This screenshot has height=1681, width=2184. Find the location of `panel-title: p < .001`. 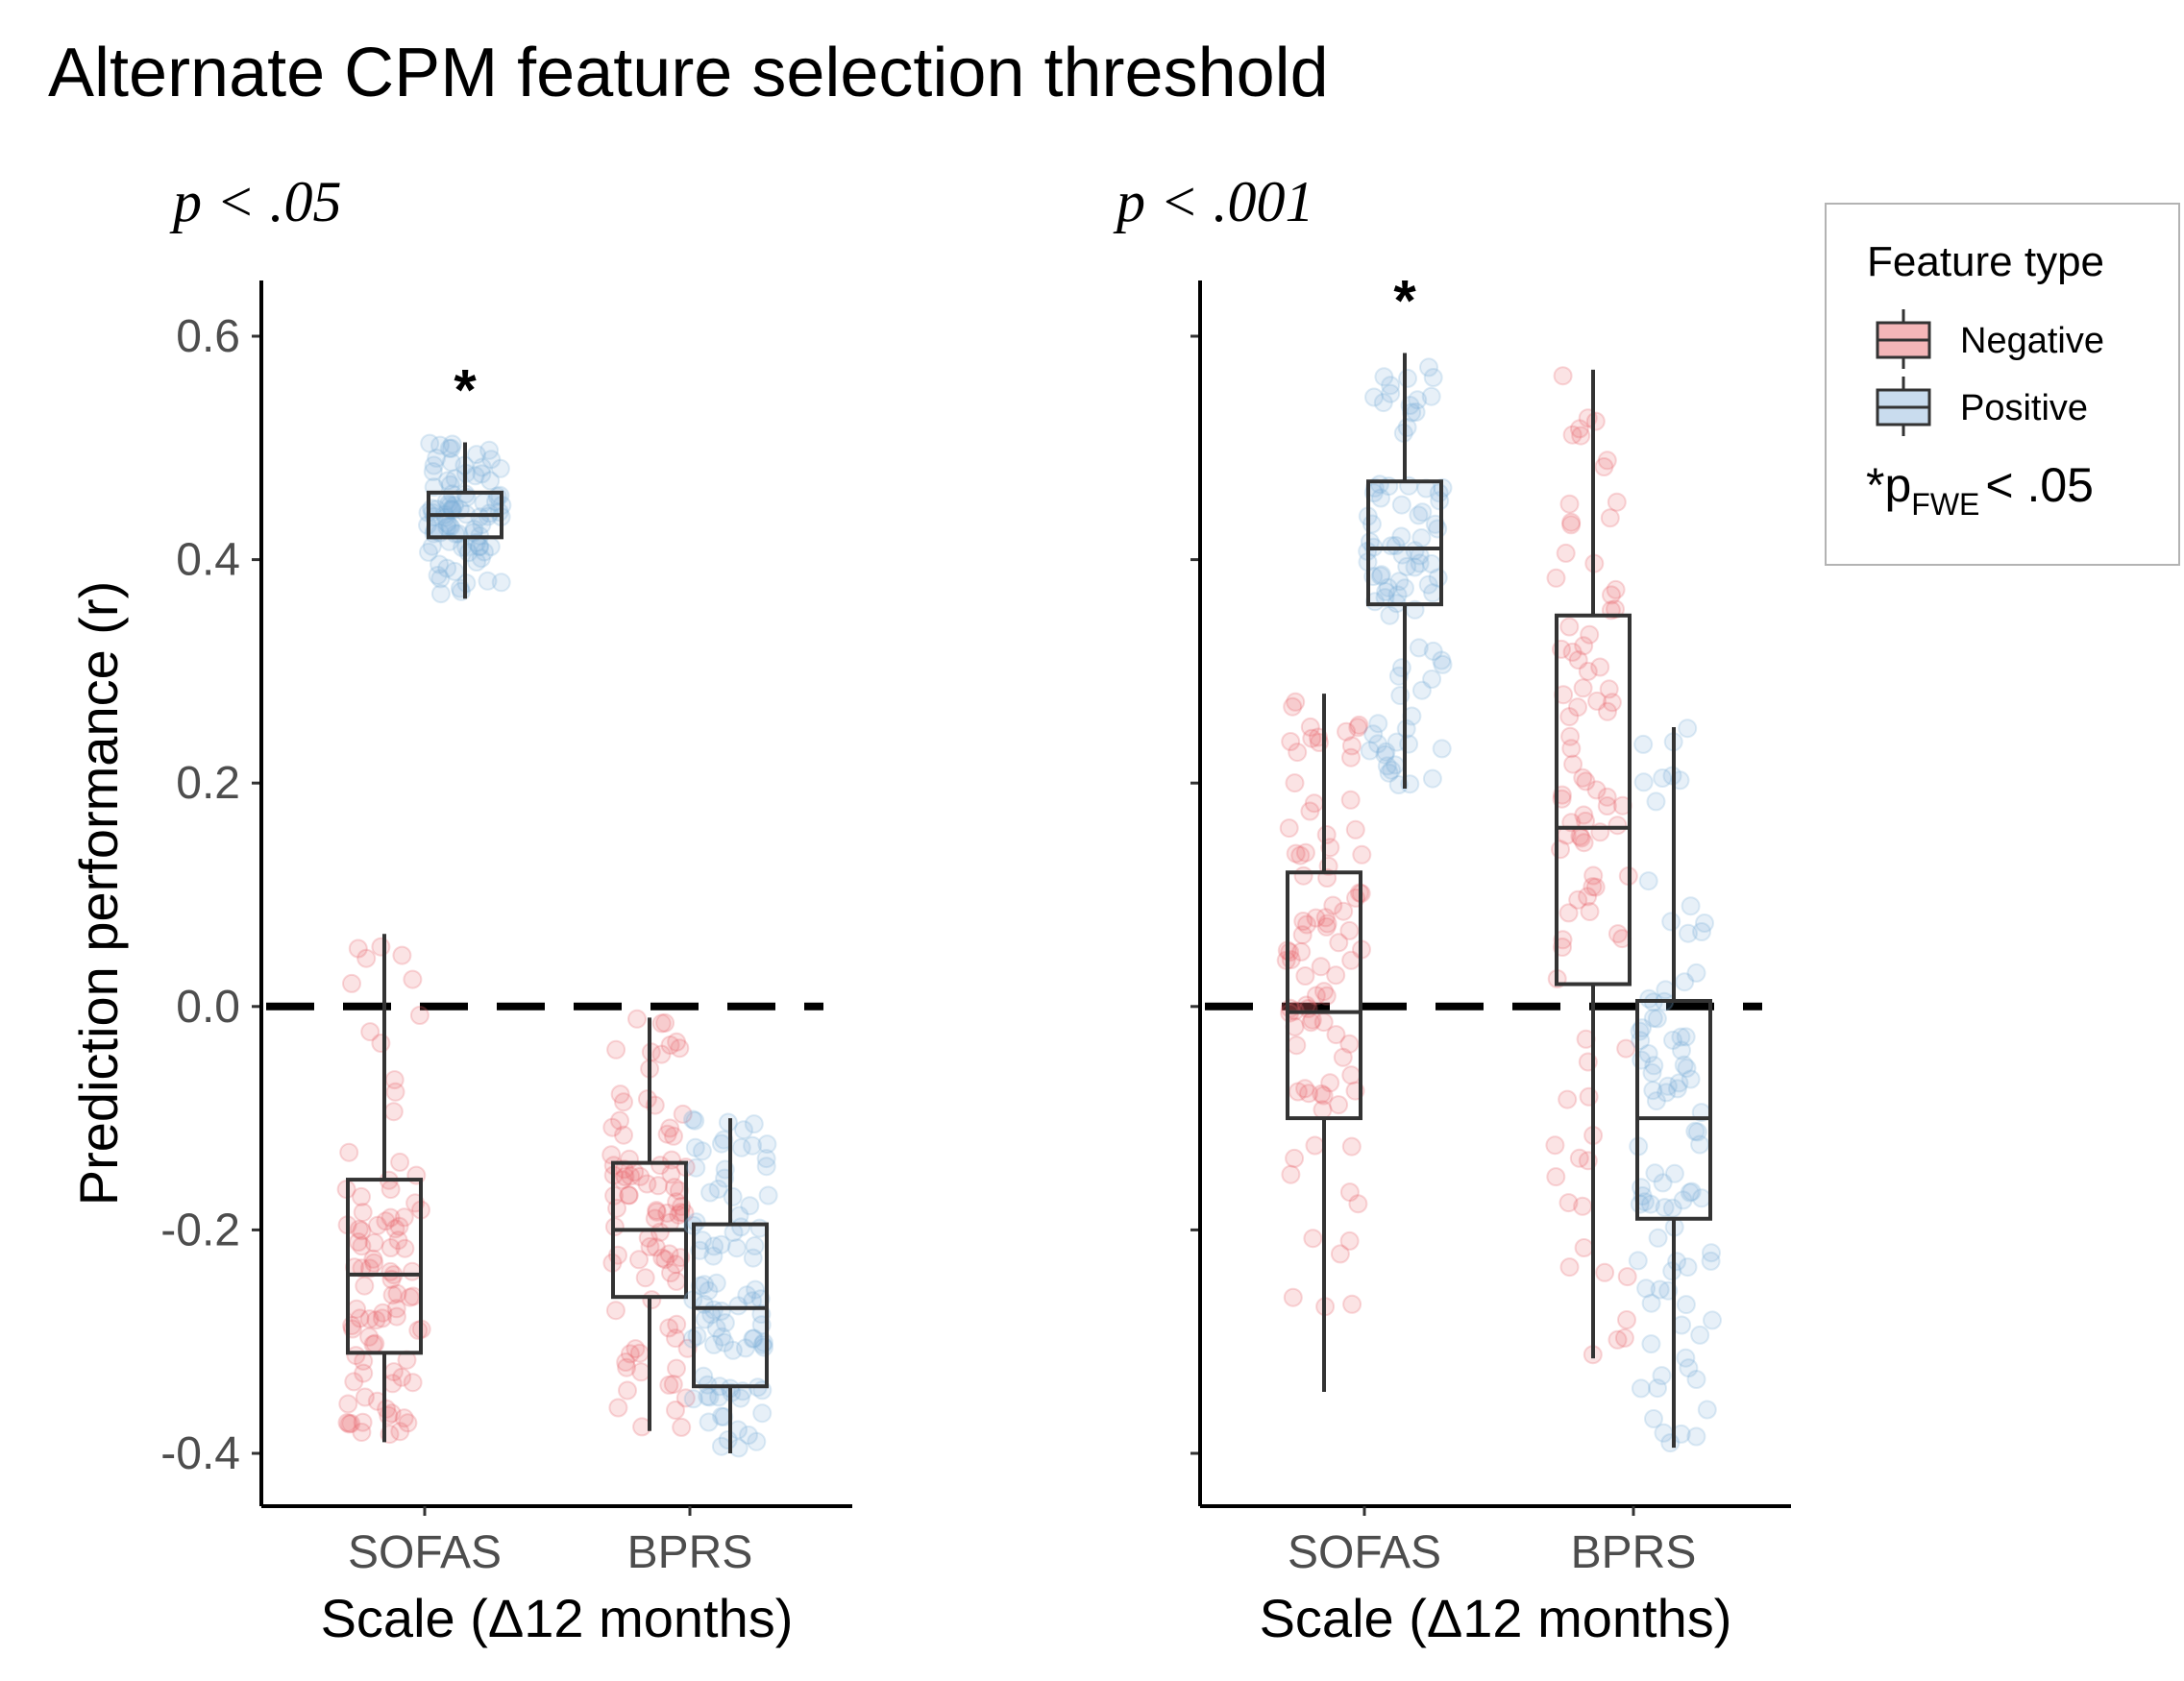

panel-title: p < .001 is located at coordinates (1213, 201).